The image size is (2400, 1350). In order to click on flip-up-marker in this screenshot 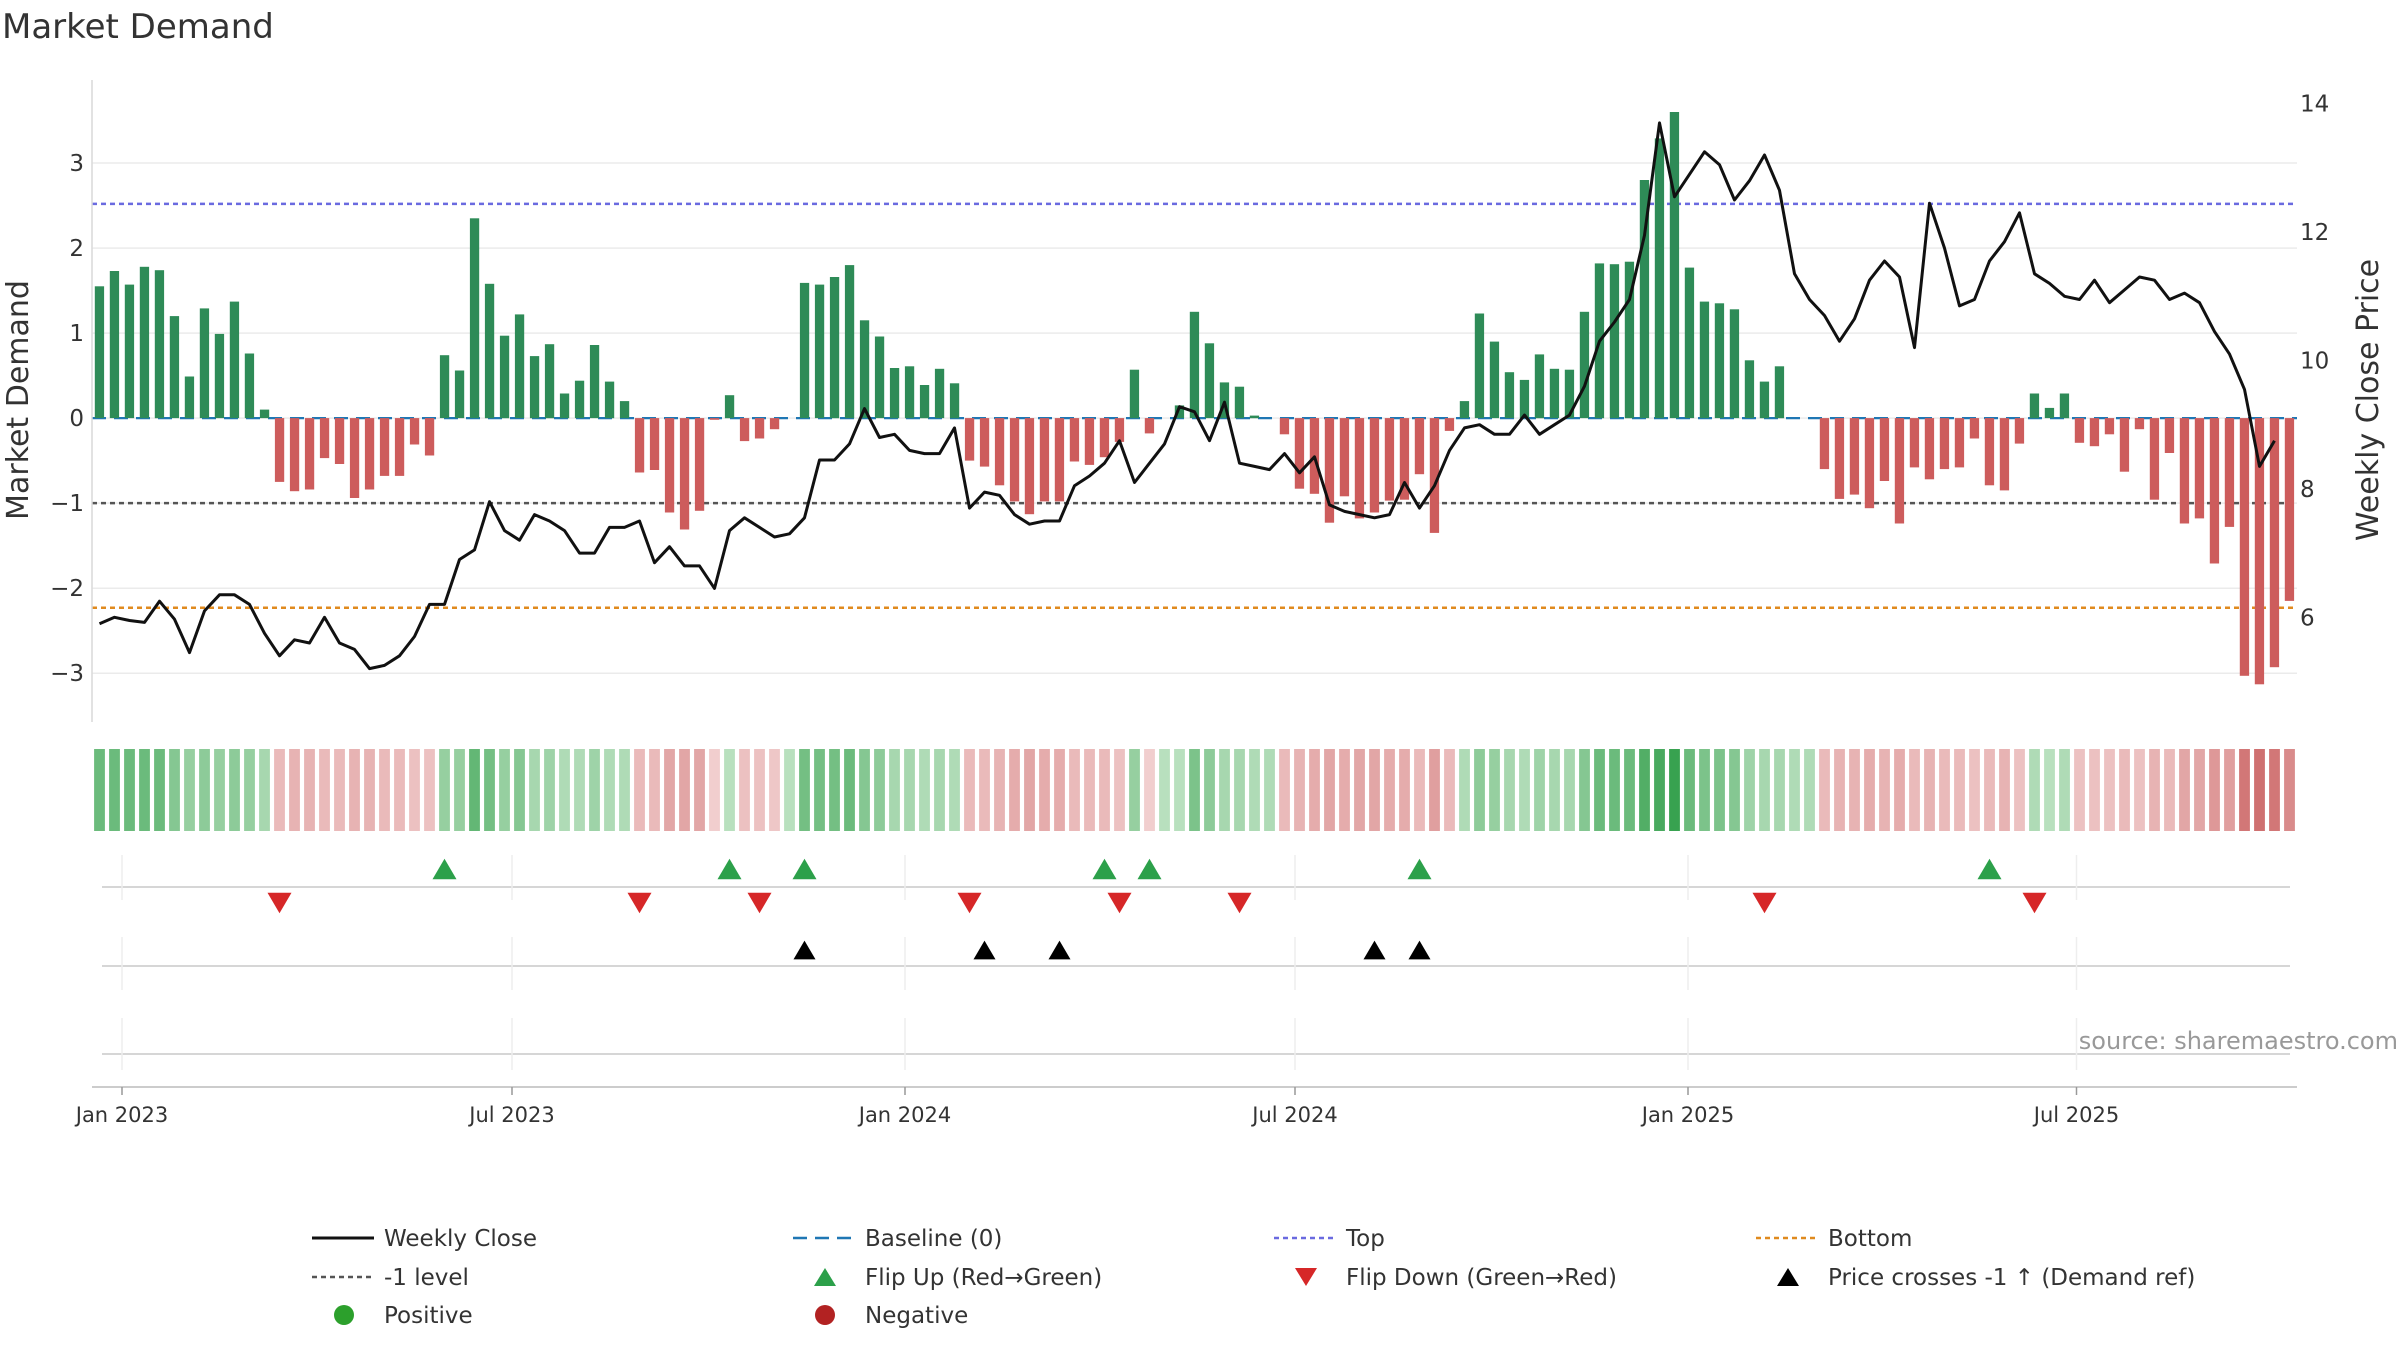, I will do `click(1989, 869)`.